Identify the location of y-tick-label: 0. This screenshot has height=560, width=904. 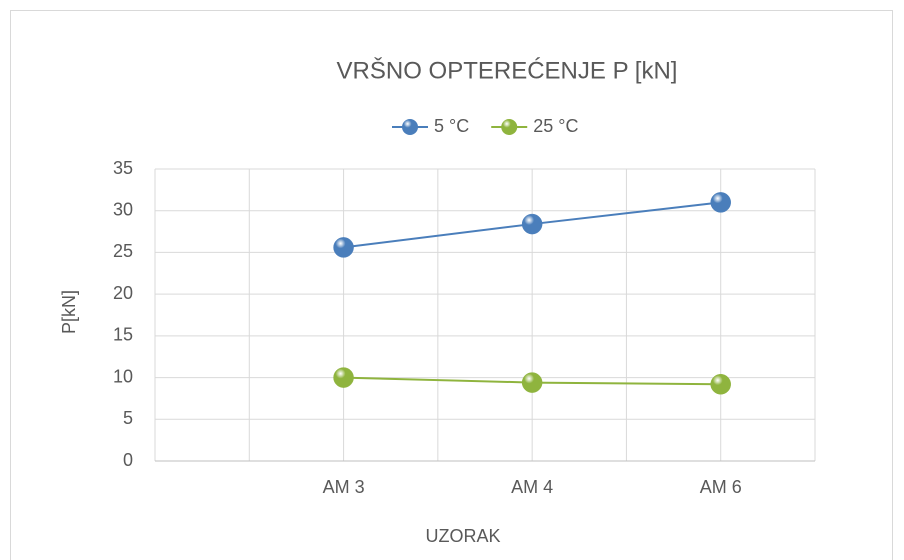
(128, 460).